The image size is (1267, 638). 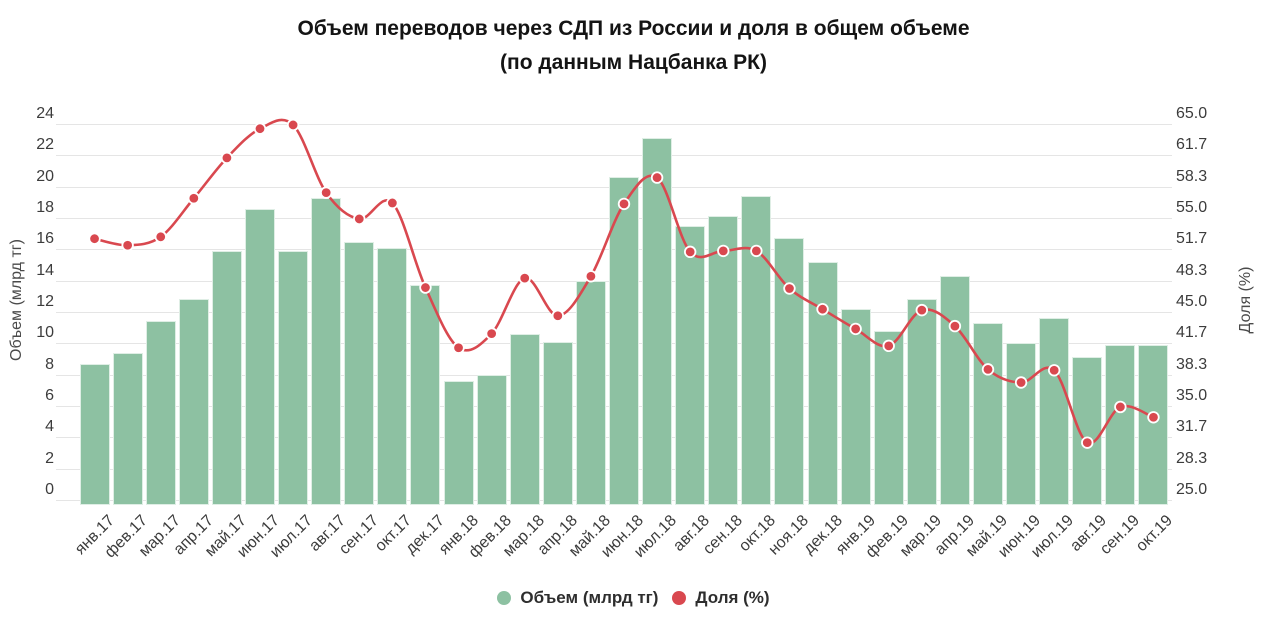 I want to click on legend-item-volume: Объем (млрд тг), so click(x=577, y=598).